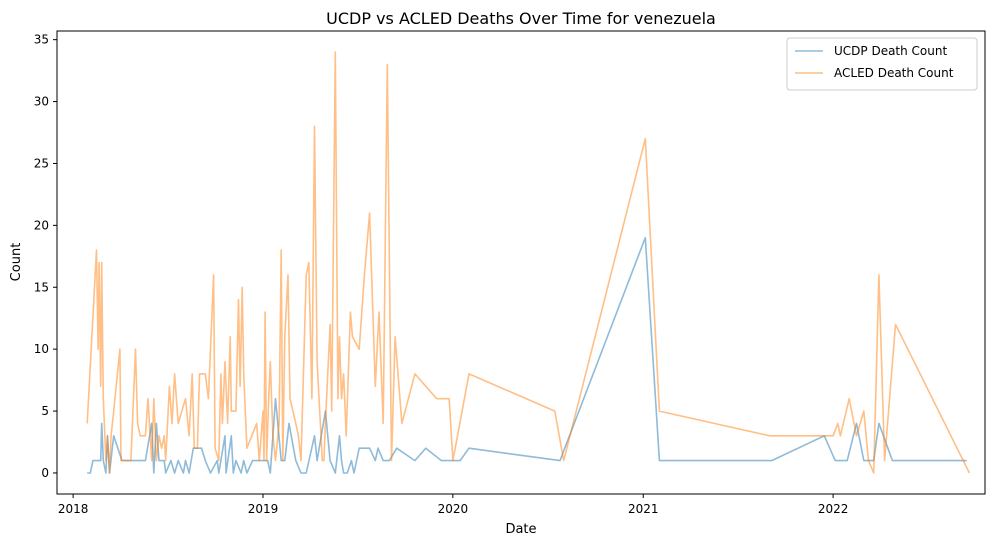  What do you see at coordinates (520, 529) in the screenshot?
I see `x-axis-label: Date` at bounding box center [520, 529].